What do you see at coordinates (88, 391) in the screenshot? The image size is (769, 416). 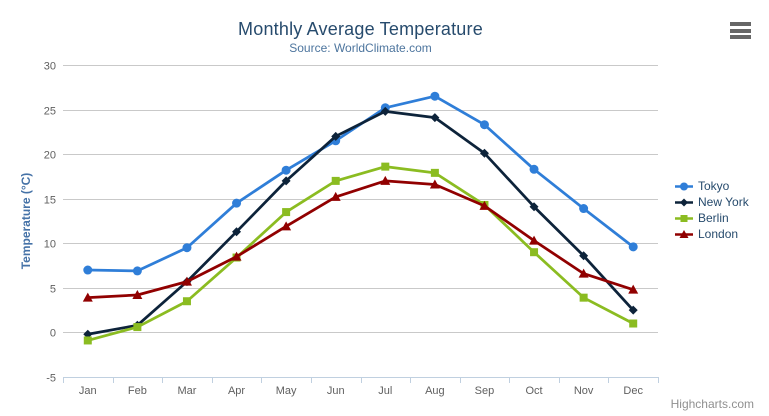 I see `x-axis-label: Jan` at bounding box center [88, 391].